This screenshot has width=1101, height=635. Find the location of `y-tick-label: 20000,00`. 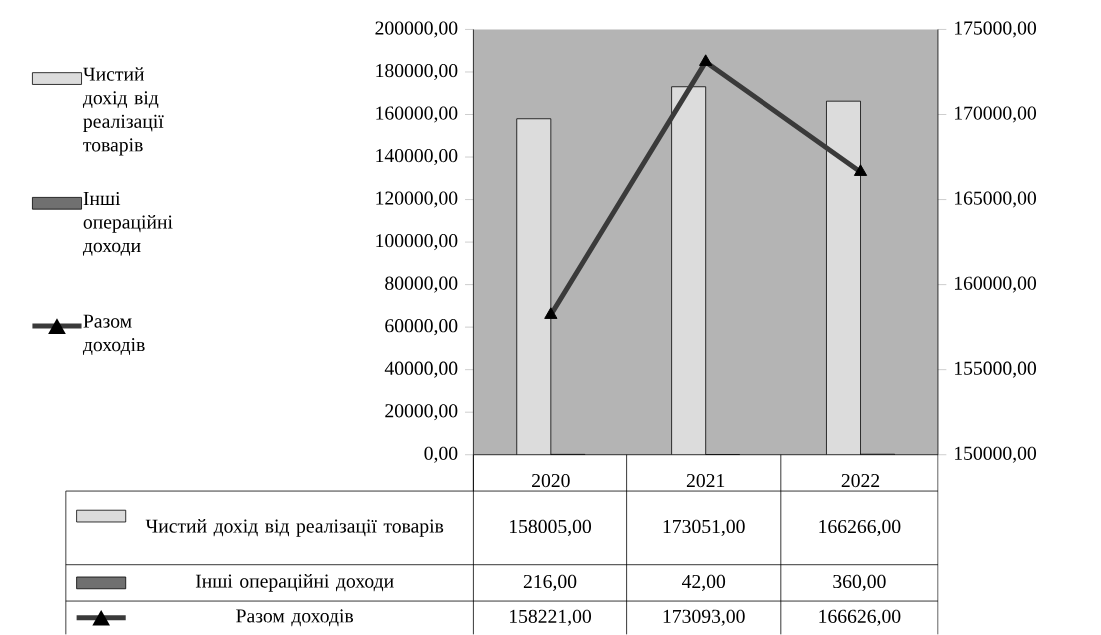

y-tick-label: 20000,00 is located at coordinates (421, 412).